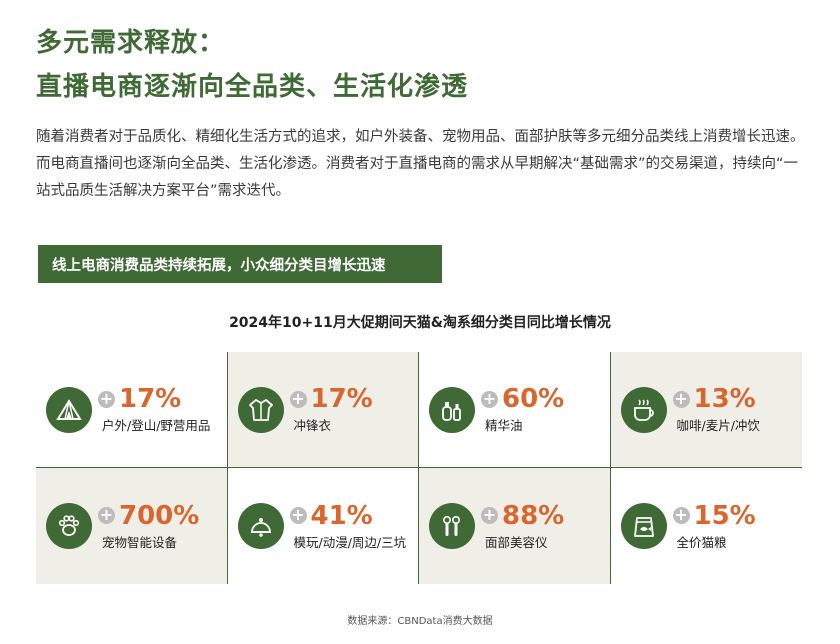  Describe the element at coordinates (516, 542) in the screenshot. I see `category-label: 面部美容仪` at that location.